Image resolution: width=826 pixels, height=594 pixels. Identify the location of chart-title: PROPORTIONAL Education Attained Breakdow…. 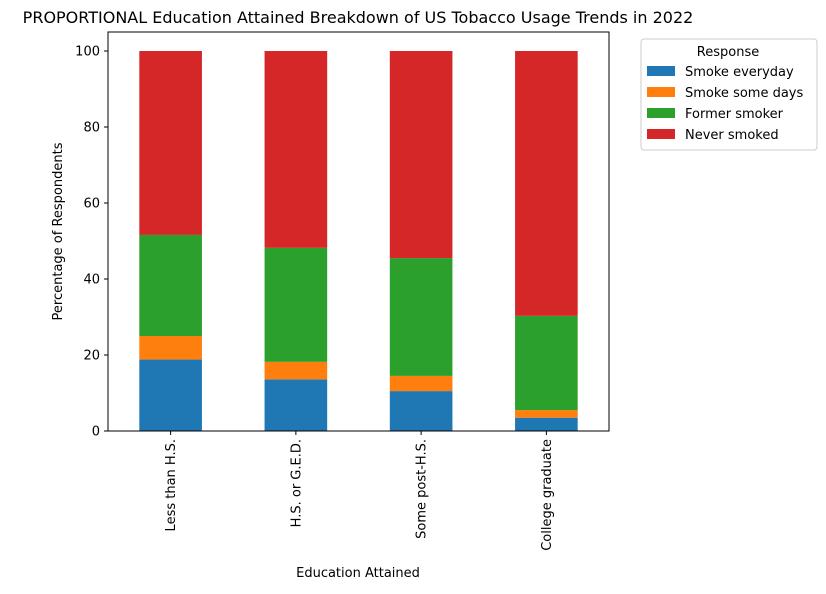
(358, 17).